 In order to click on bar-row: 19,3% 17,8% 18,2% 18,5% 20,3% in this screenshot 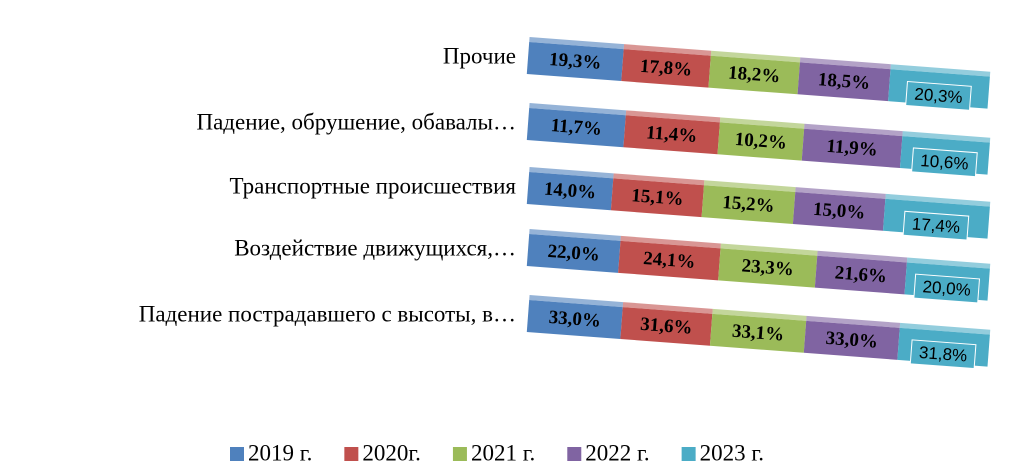, I will do `click(758, 74)`.